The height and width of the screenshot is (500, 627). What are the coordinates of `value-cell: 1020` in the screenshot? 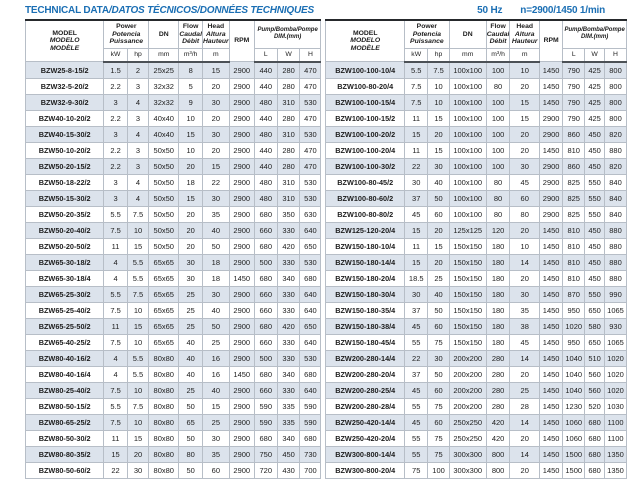 It's located at (574, 326).